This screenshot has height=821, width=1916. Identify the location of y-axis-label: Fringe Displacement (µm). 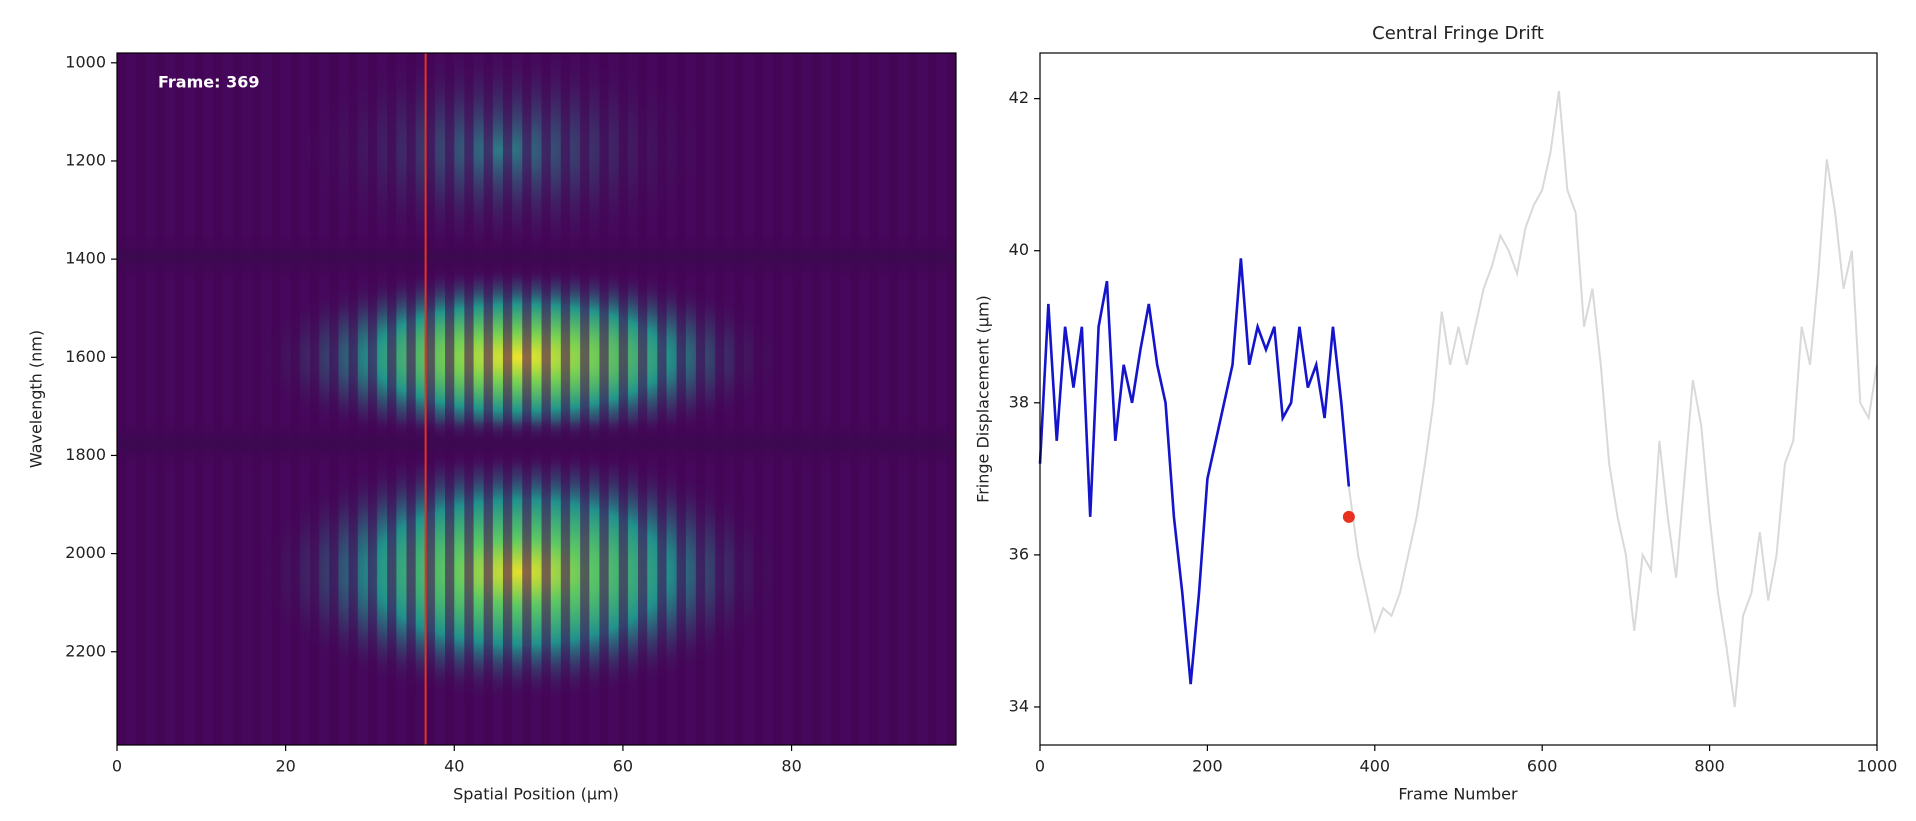
(983, 399).